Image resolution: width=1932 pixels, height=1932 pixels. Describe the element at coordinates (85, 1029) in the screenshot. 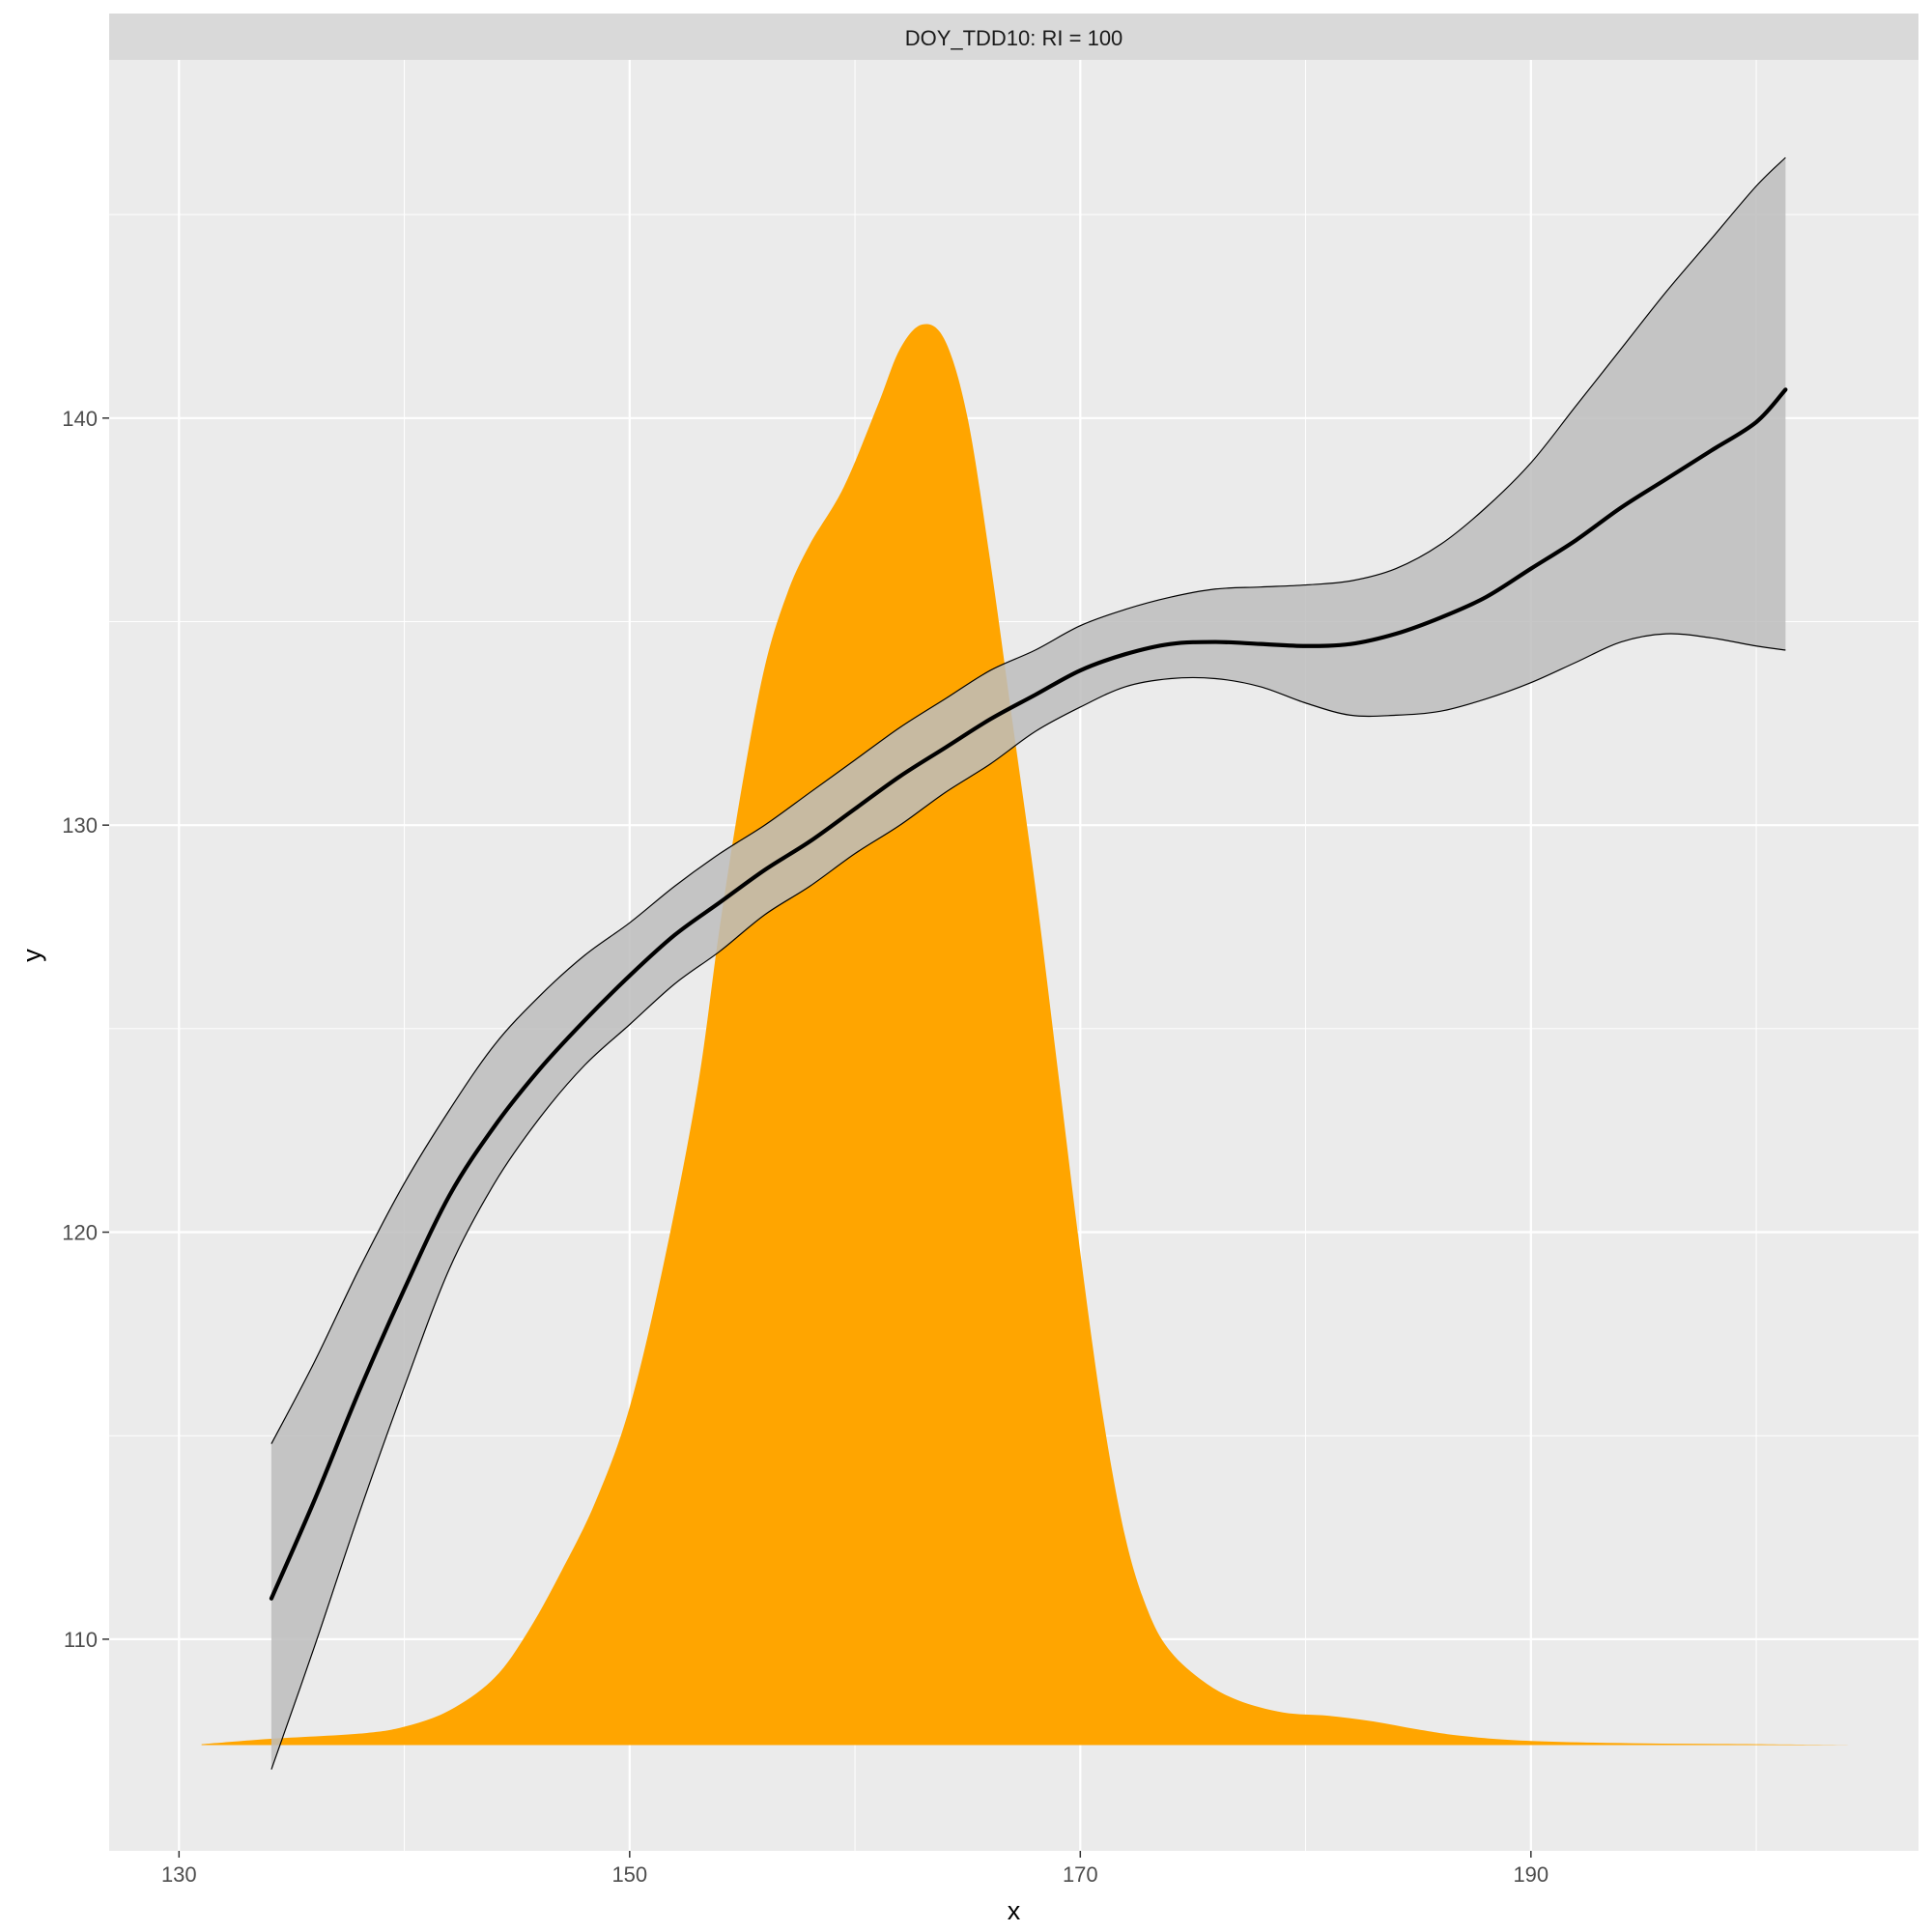

I see `y-axis: 110 120 130 140` at that location.